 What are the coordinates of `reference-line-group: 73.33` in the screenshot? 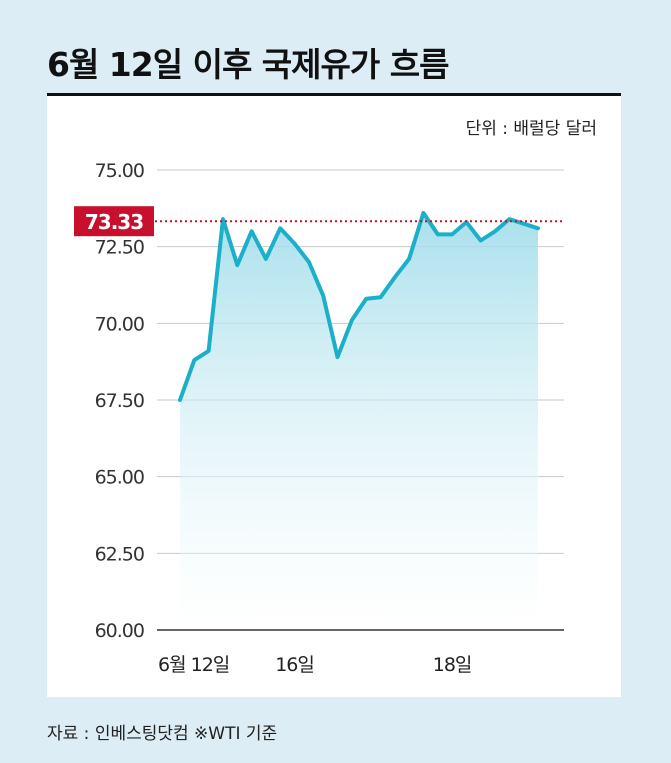 It's located at (319, 221).